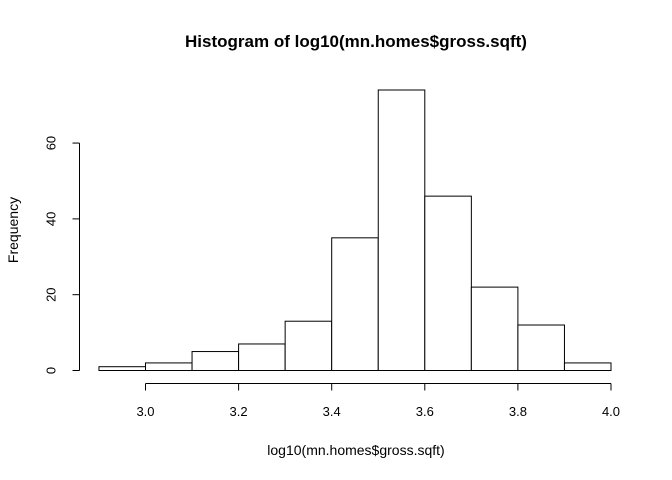 The height and width of the screenshot is (480, 672). I want to click on x-tick-label: 3.0, so click(145, 411).